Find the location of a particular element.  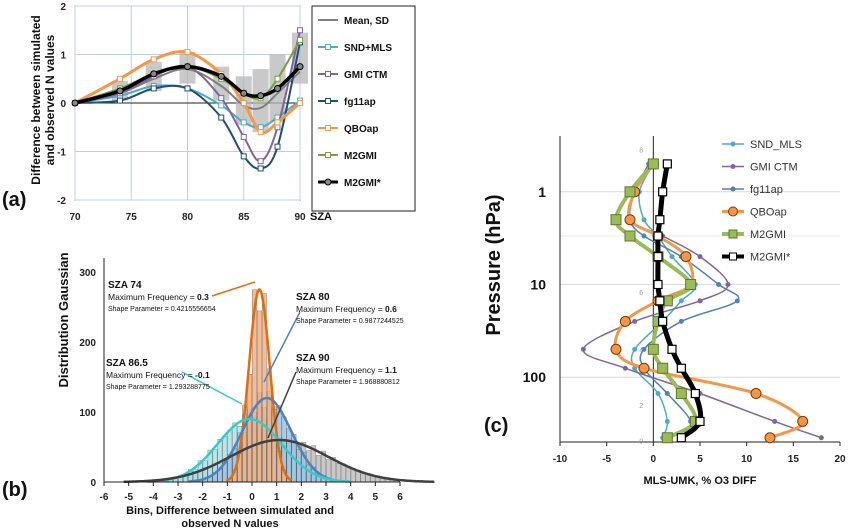

chart-b-x-tick: -6 is located at coordinates (104, 497).